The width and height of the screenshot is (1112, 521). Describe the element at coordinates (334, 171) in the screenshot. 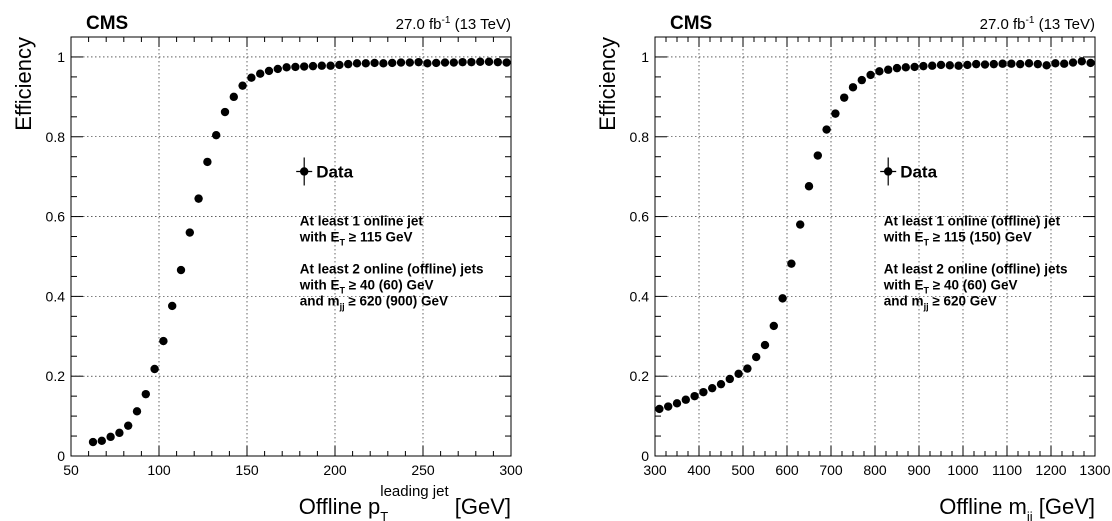

I see `legend-label: Data` at that location.